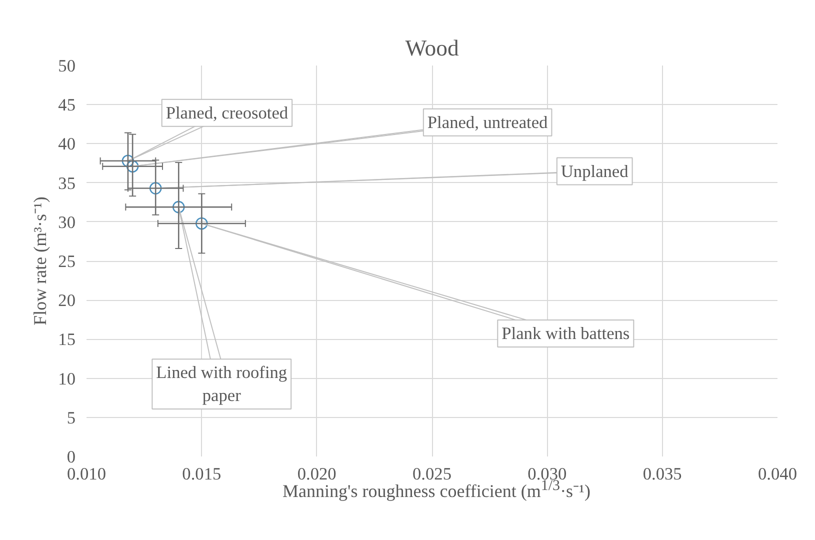 The width and height of the screenshot is (815, 540). What do you see at coordinates (67, 378) in the screenshot?
I see `y-tick-label: 10` at bounding box center [67, 378].